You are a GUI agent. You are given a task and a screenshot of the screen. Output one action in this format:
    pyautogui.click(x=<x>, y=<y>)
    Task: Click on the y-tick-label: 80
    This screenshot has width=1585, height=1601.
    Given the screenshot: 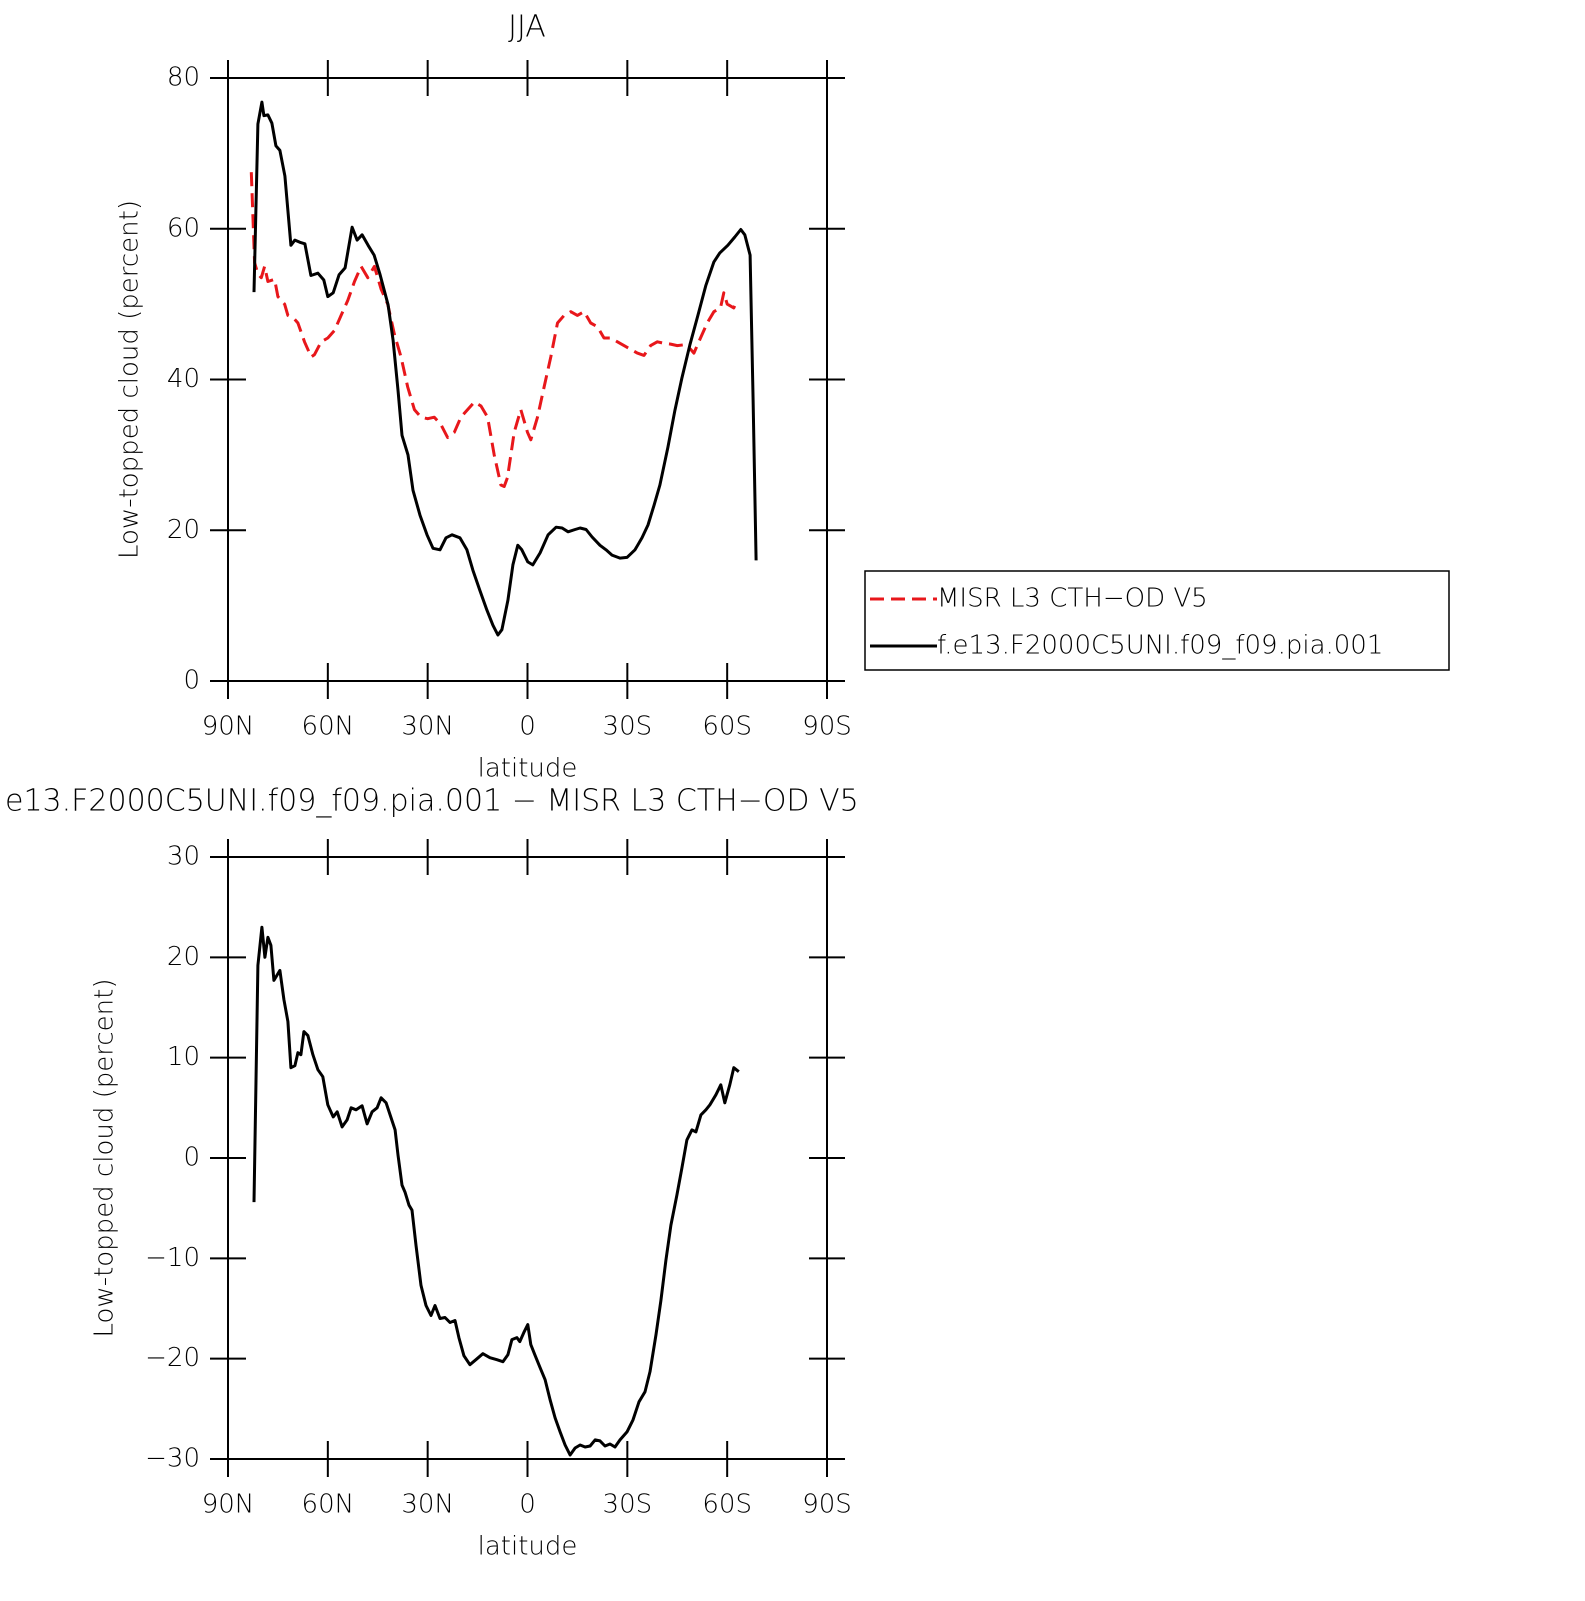 What is the action you would take?
    pyautogui.click(x=183, y=78)
    